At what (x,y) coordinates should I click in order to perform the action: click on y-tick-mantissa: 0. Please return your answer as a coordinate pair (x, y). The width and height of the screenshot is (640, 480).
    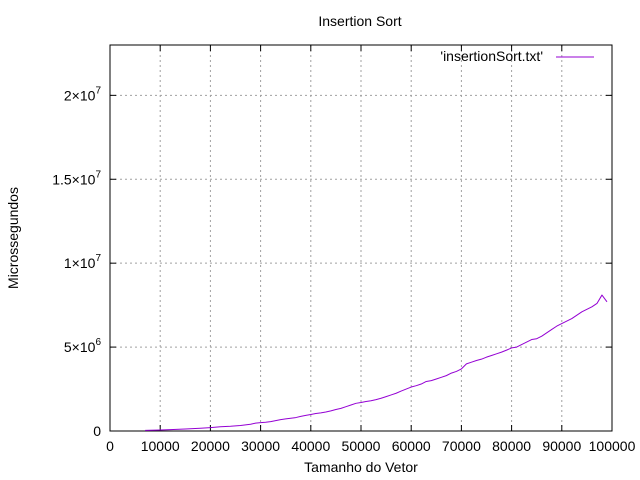
    Looking at the image, I should click on (97, 431).